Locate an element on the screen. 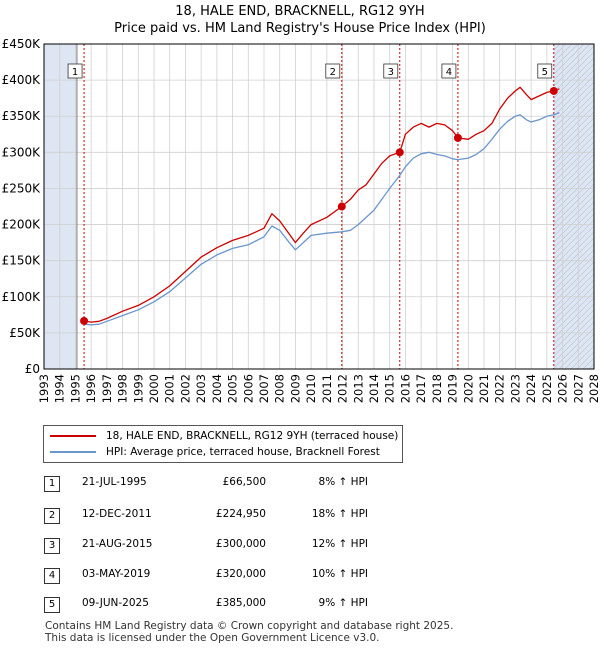  sale-number-badge: 4 is located at coordinates (52, 576).